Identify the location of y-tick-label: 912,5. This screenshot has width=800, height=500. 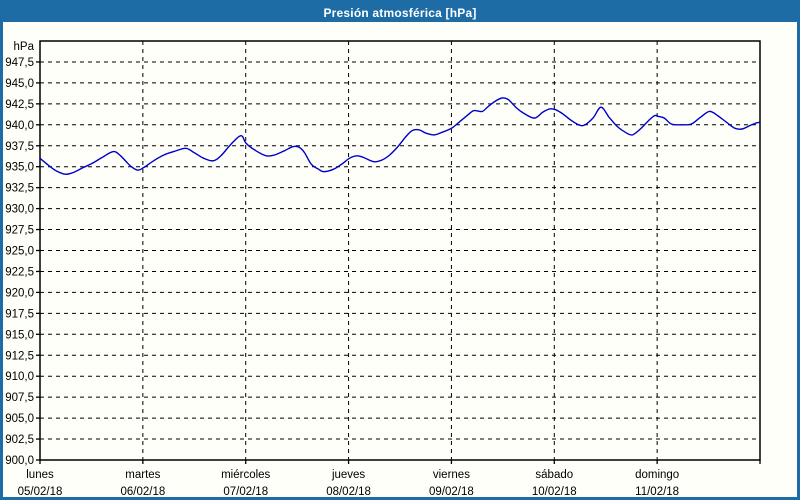
(19, 356).